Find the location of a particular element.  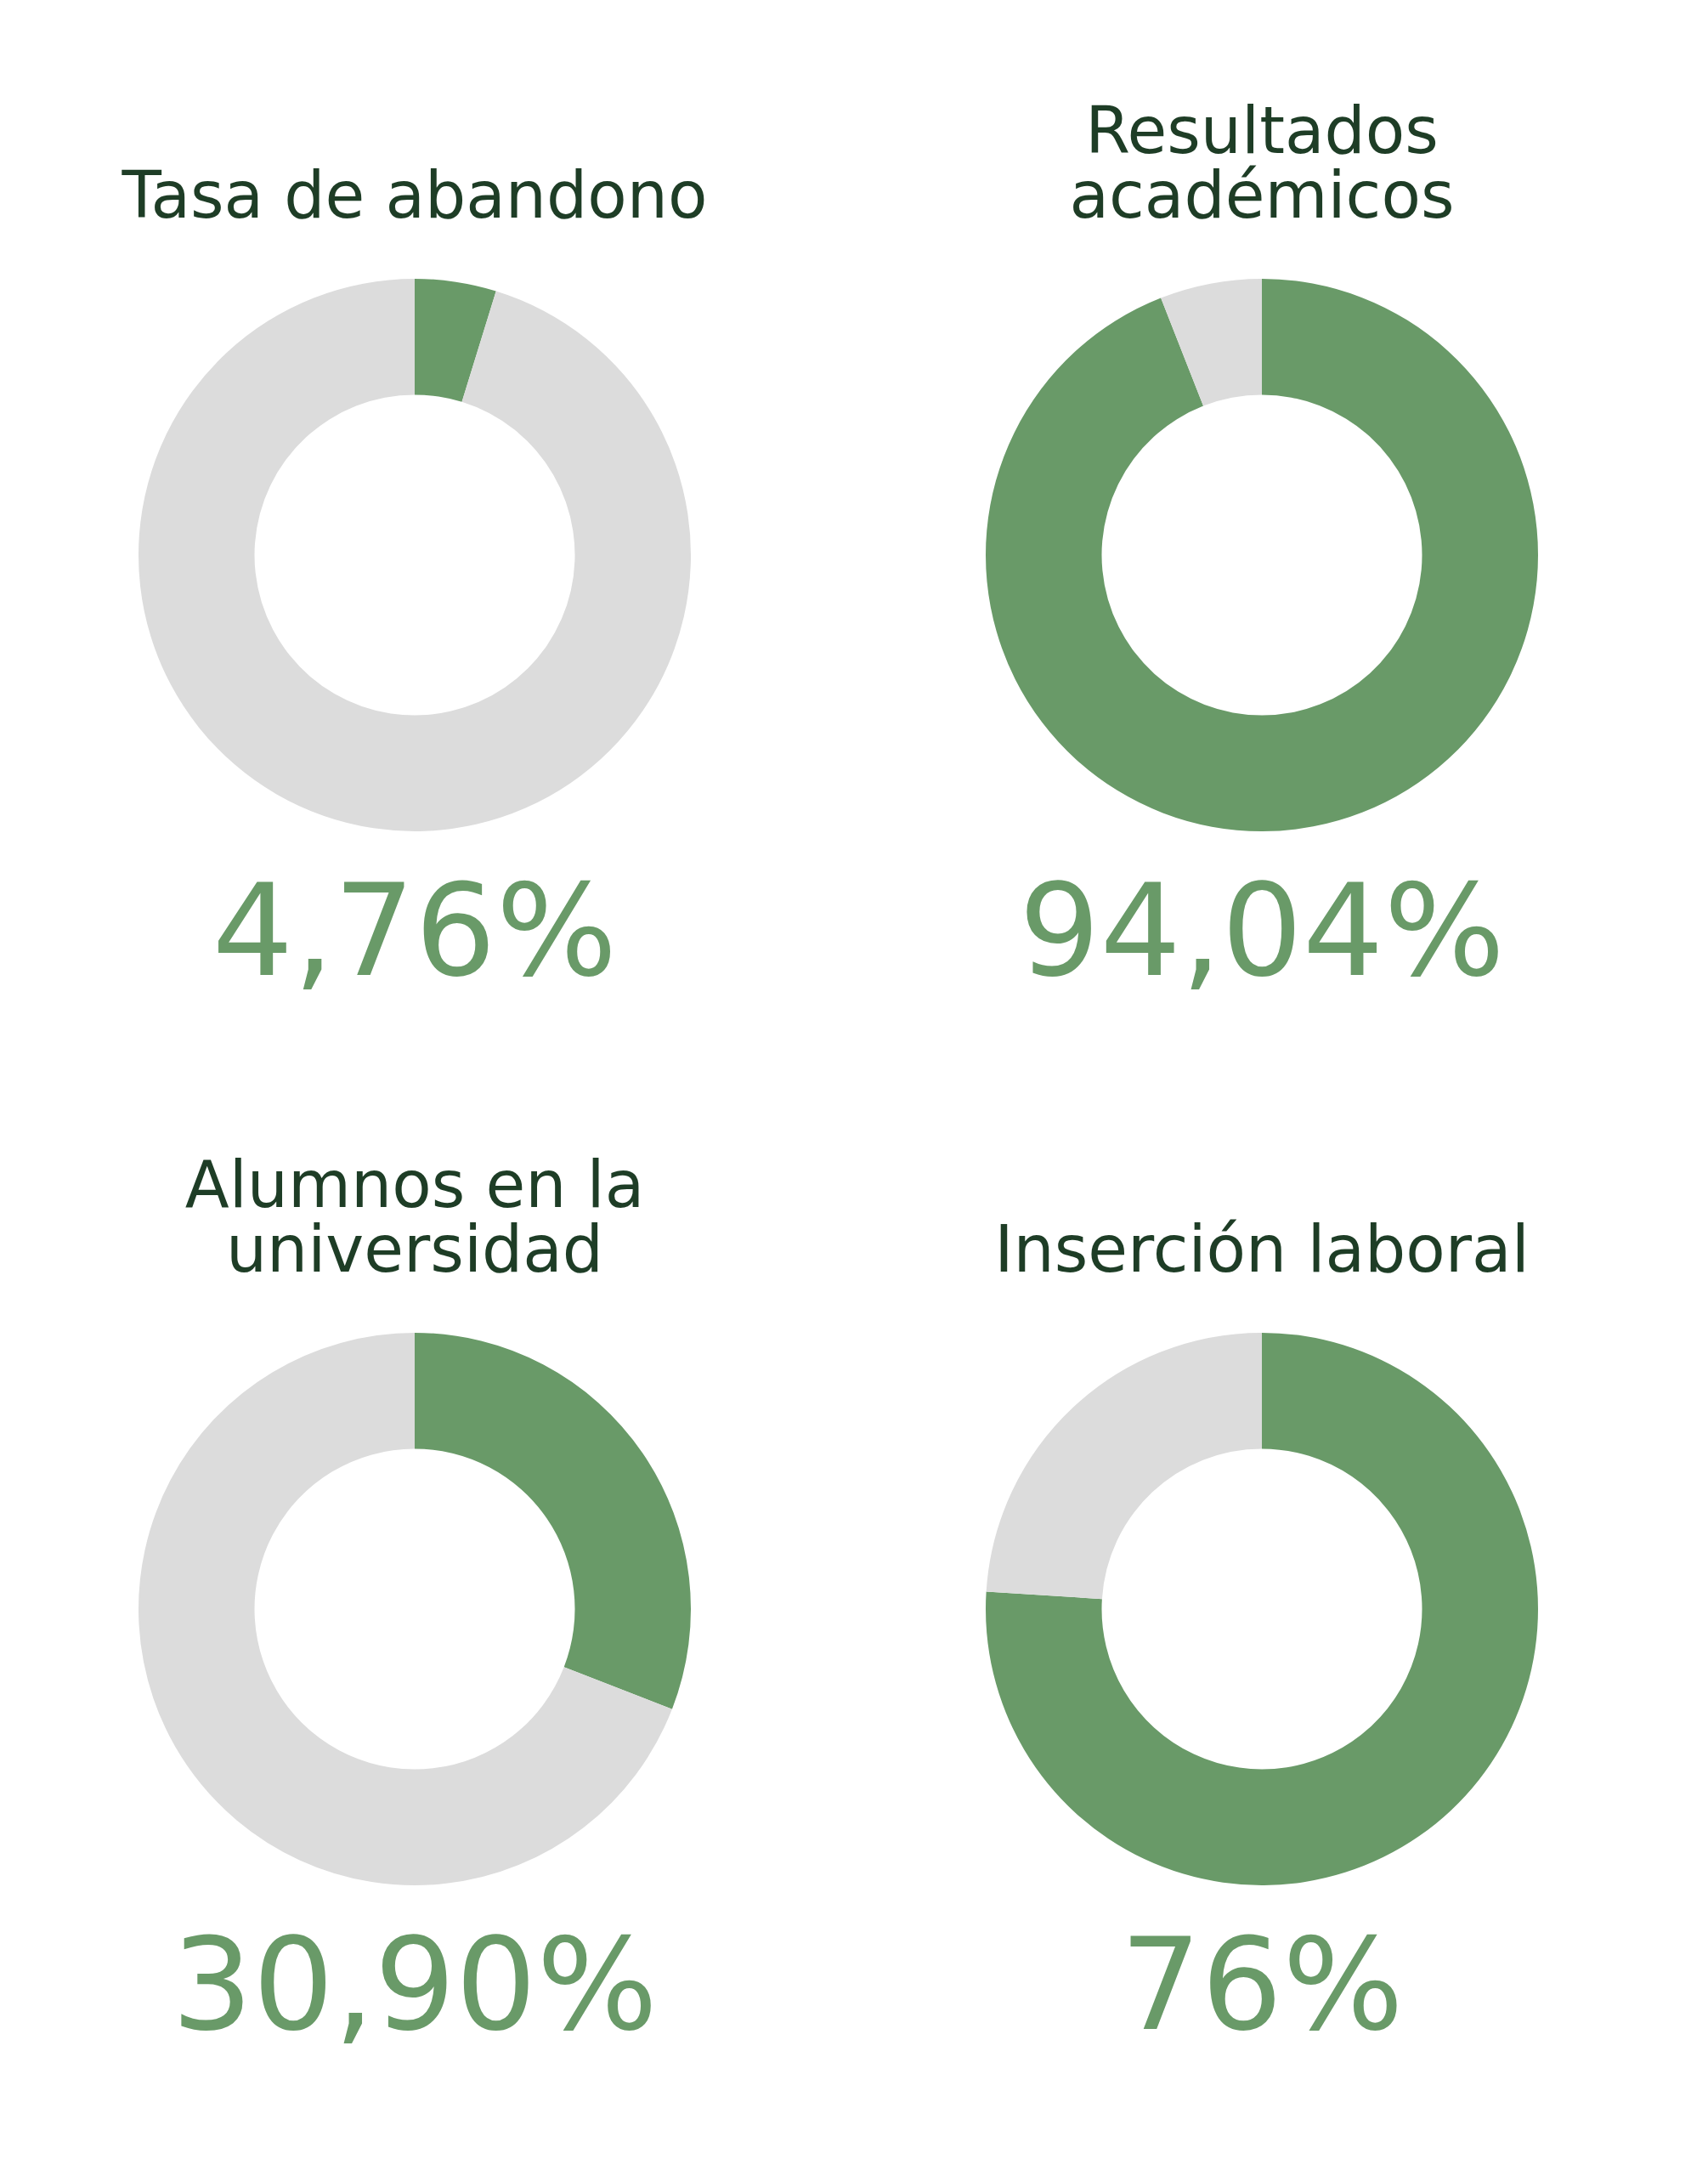

chart-title: Inserción laboral is located at coordinates (1262, 1248).